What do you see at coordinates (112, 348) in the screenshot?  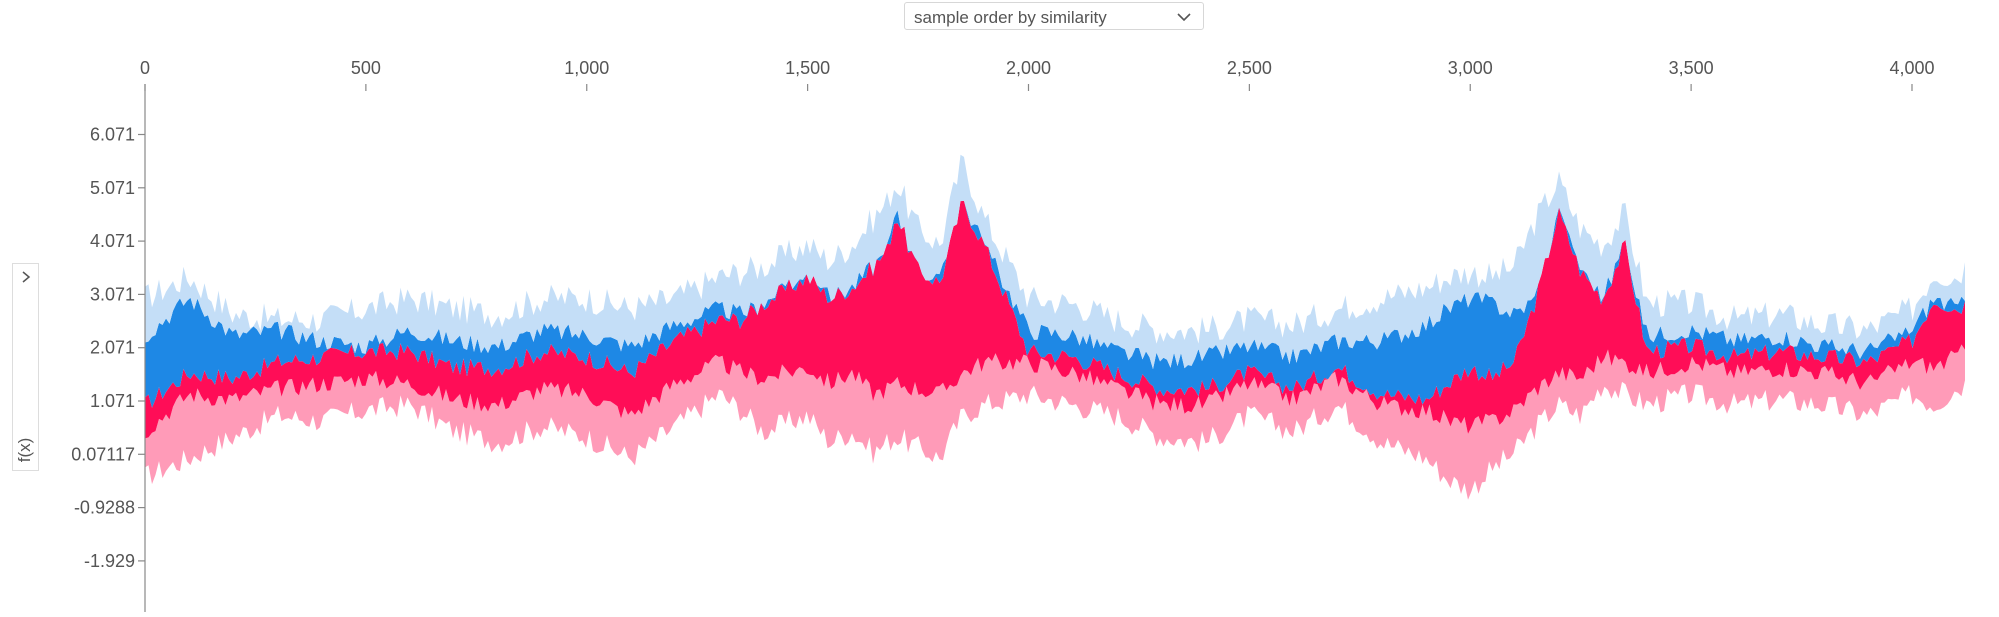 I see `y-tick-label: 2.071` at bounding box center [112, 348].